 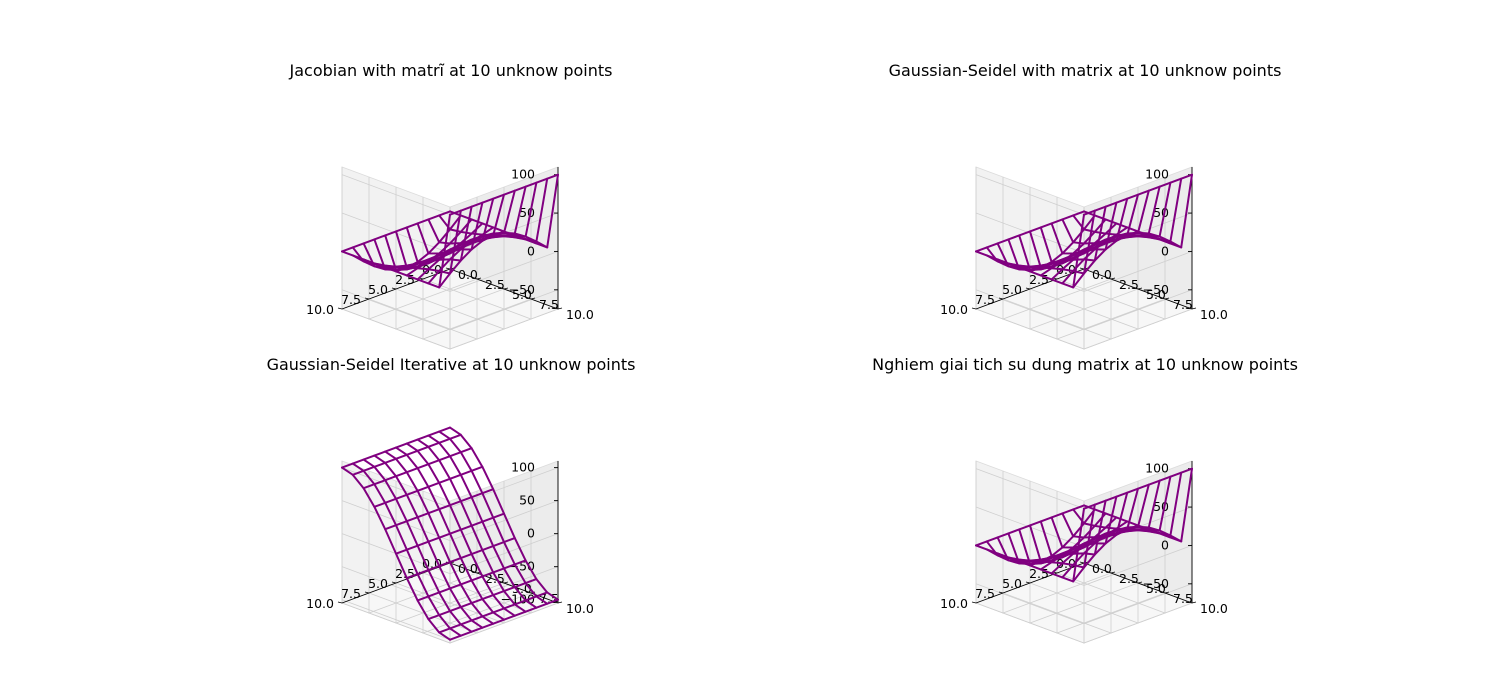 What do you see at coordinates (518, 599) in the screenshot?
I see `z-tick-label: −100` at bounding box center [518, 599].